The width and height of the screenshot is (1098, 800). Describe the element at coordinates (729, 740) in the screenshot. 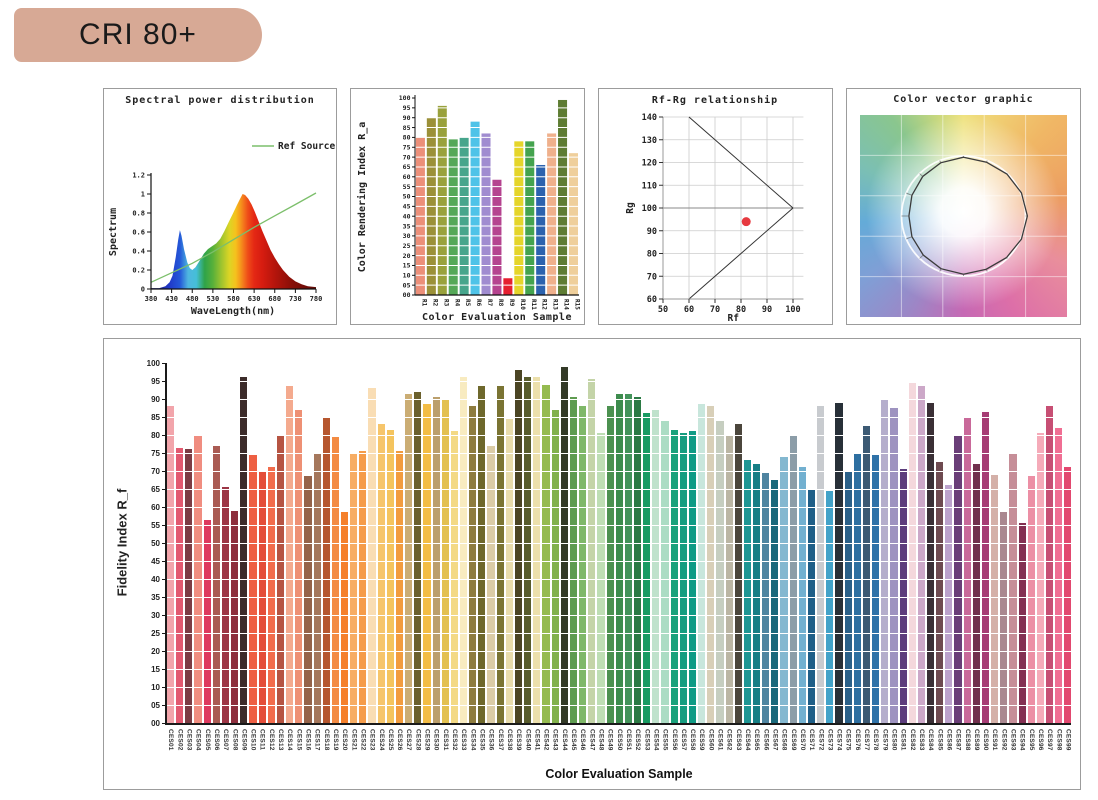

I see `fidelity-x-tick: CES62` at that location.